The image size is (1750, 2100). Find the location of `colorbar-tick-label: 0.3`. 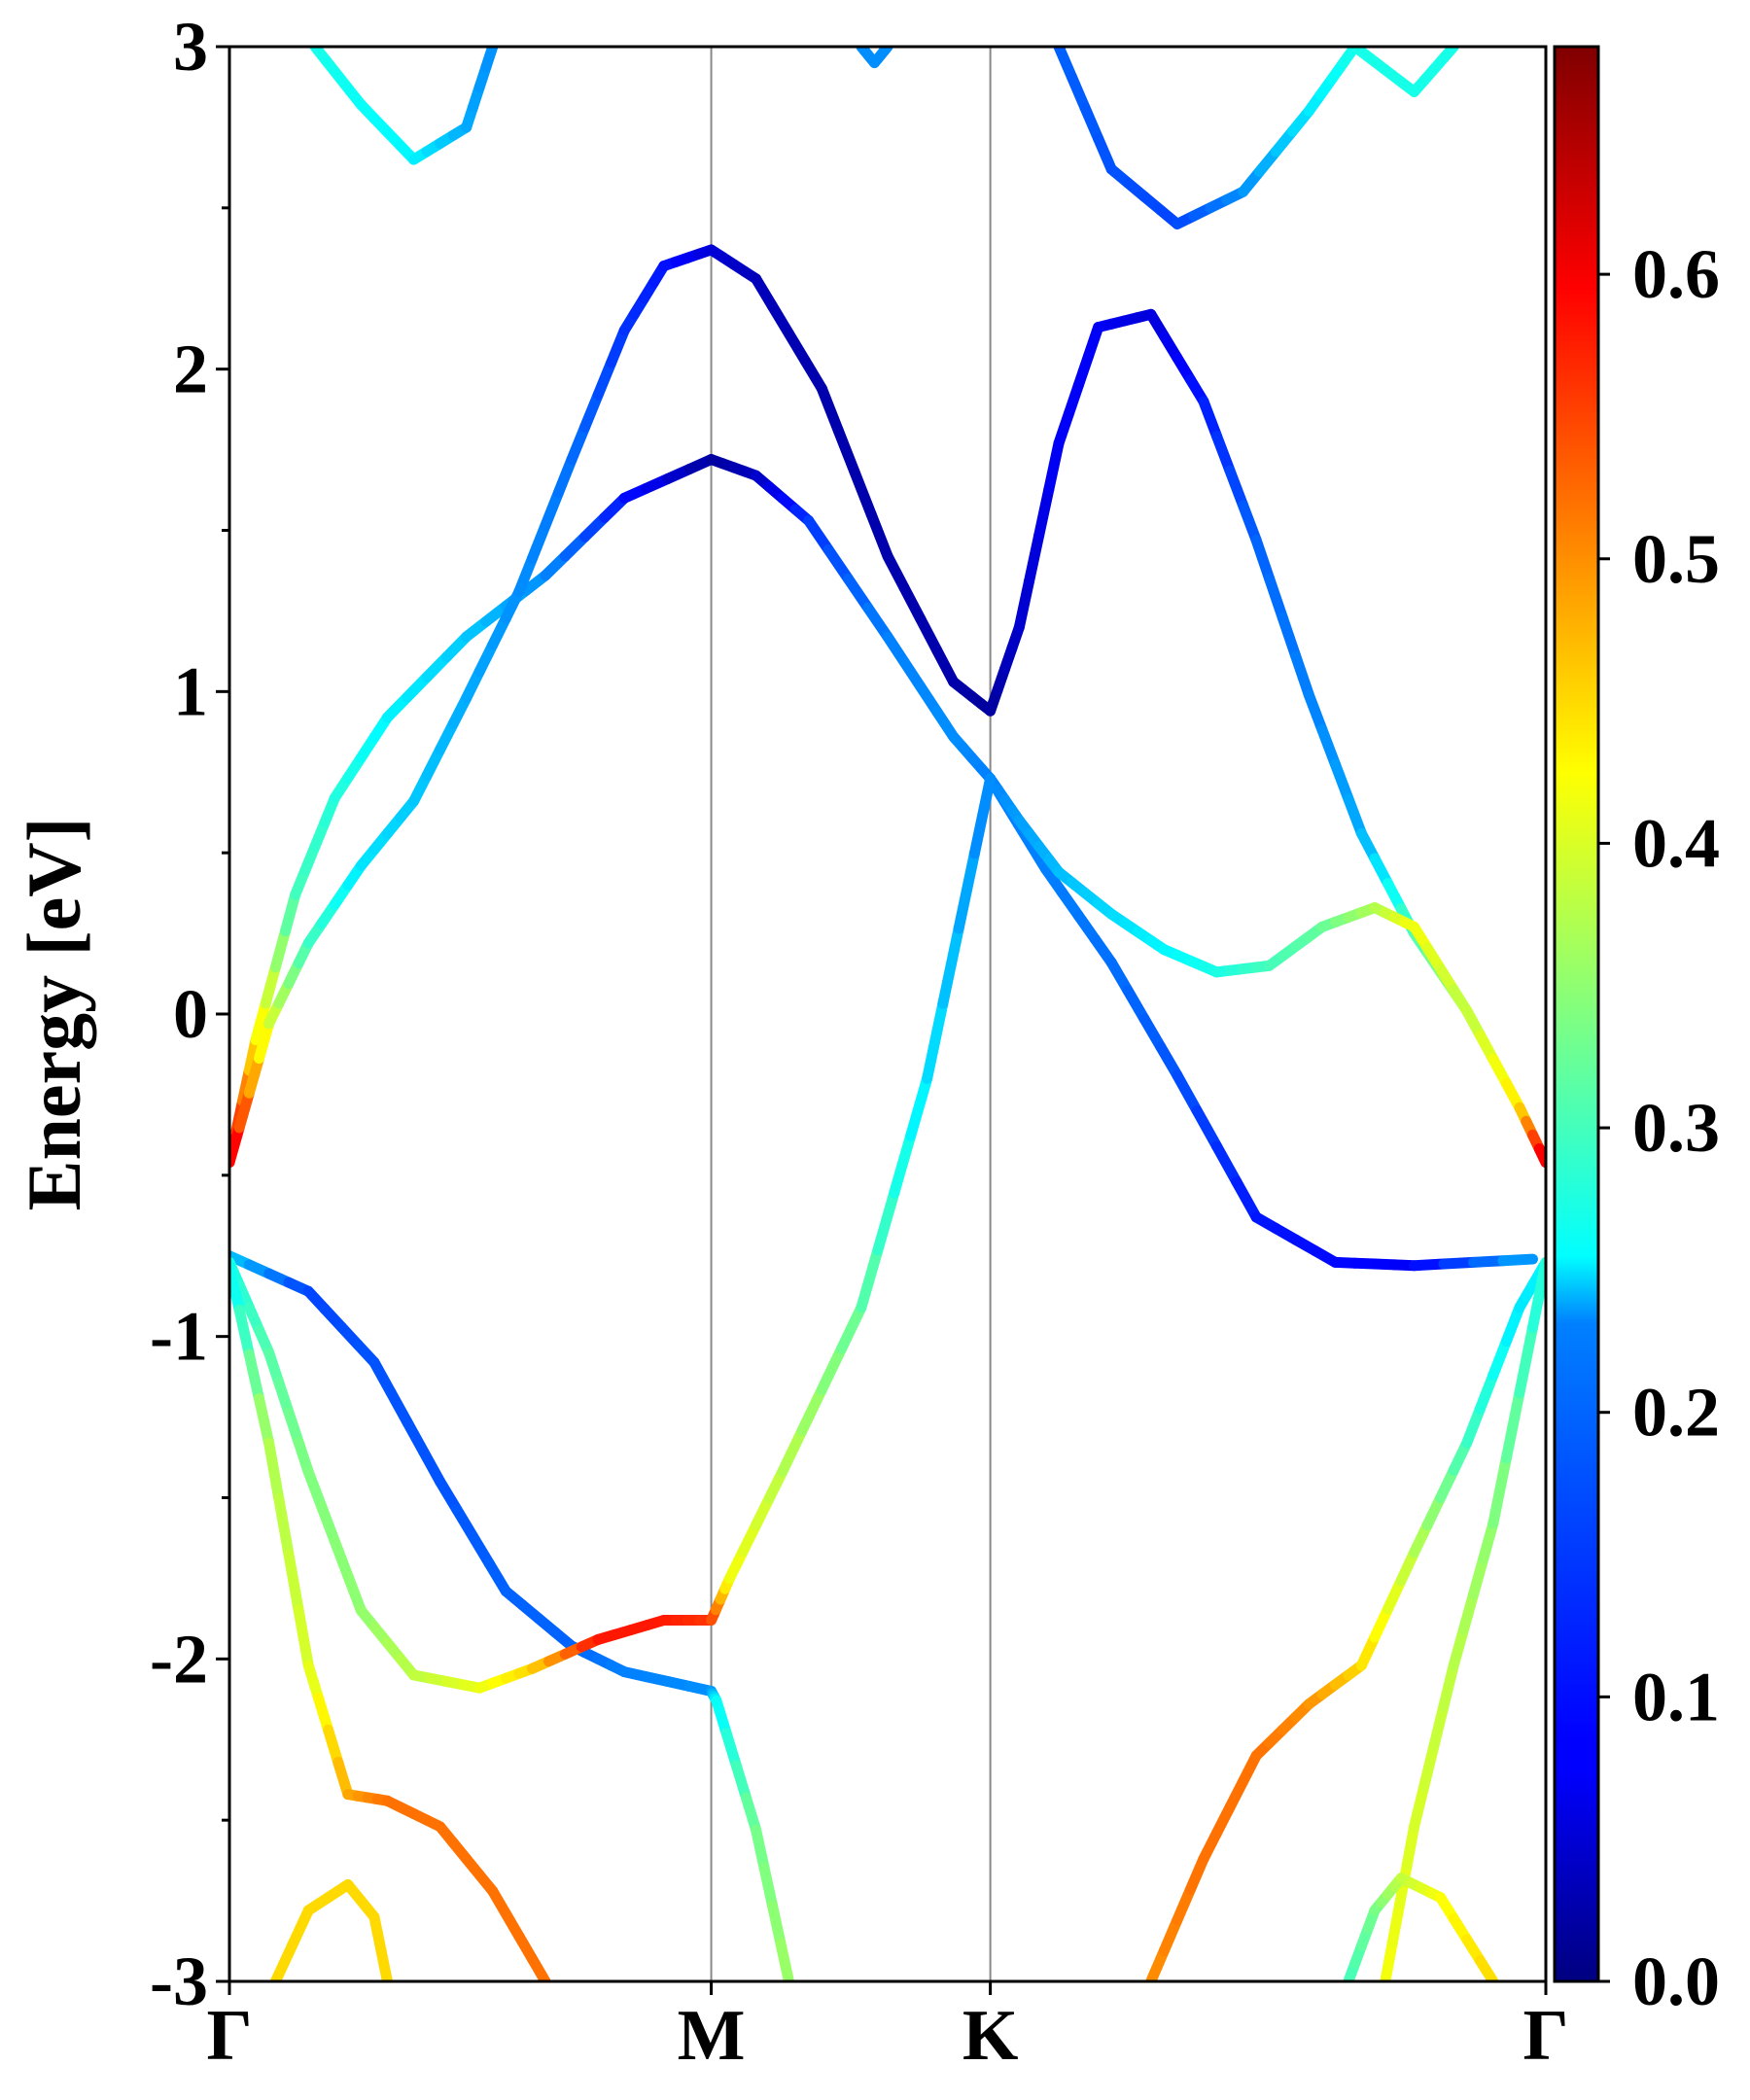

colorbar-tick-label: 0.3 is located at coordinates (1676, 1128).